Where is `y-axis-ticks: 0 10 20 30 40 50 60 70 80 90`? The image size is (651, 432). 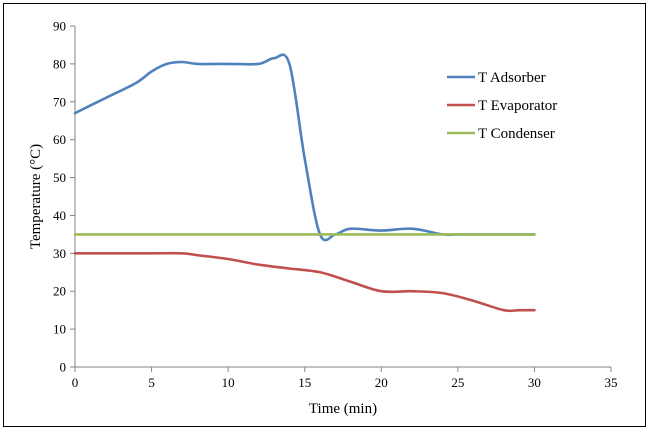 y-axis-ticks: 0 10 20 30 40 50 60 70 80 90 is located at coordinates (64, 197).